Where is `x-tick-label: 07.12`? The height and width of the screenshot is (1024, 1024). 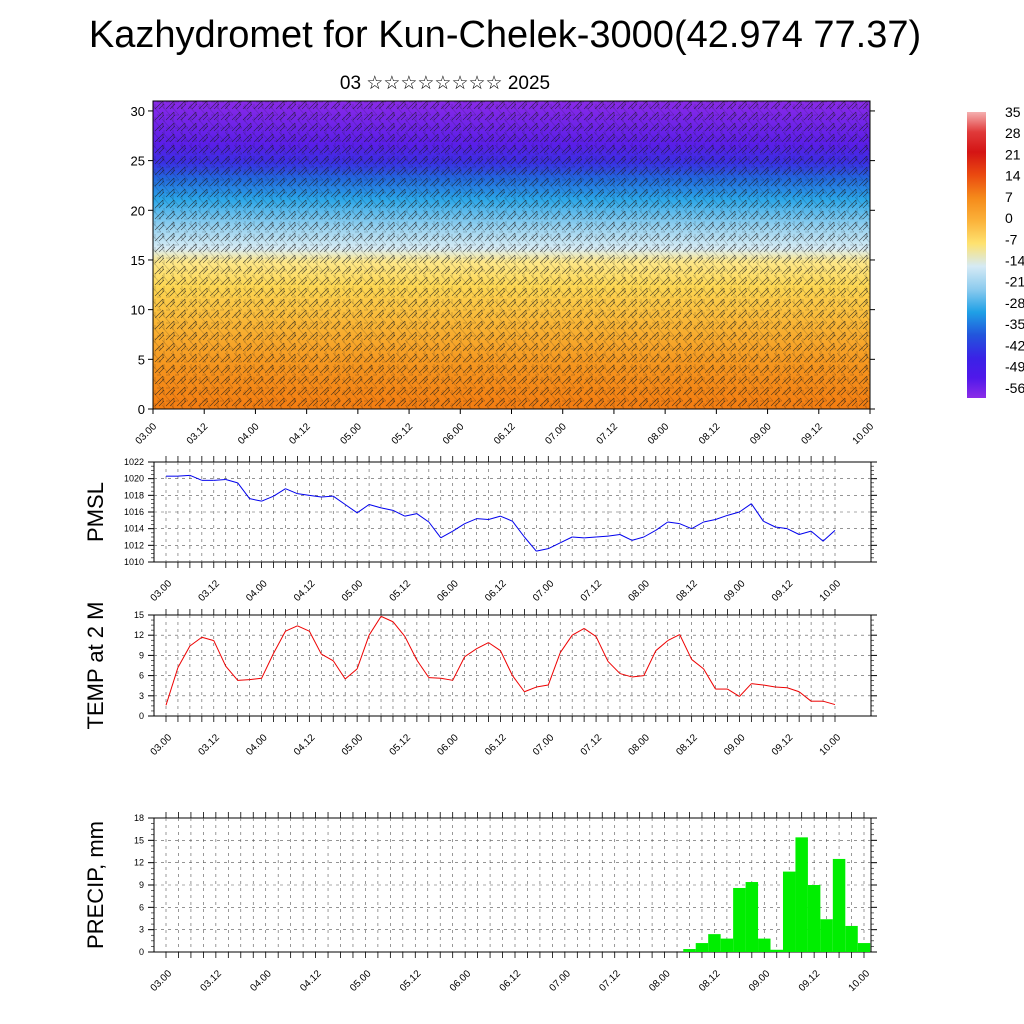
x-tick-label: 07.12 is located at coordinates (608, 434).